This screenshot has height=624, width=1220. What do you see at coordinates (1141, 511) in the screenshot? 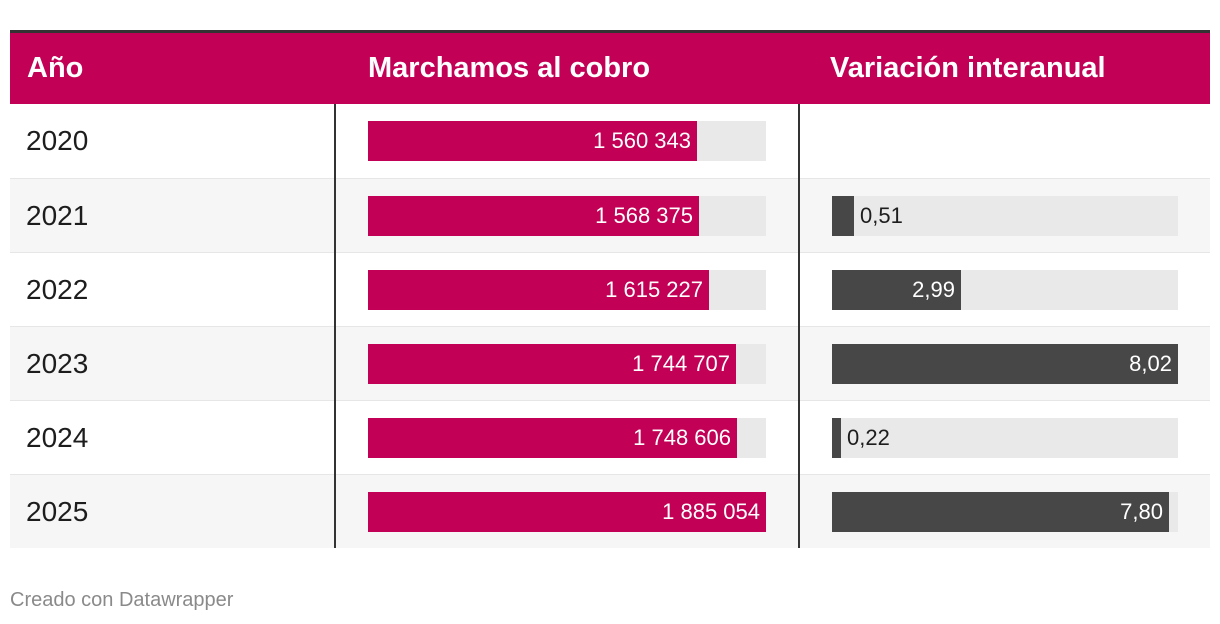
I see `variacion-value-label: 7,80` at bounding box center [1141, 511].